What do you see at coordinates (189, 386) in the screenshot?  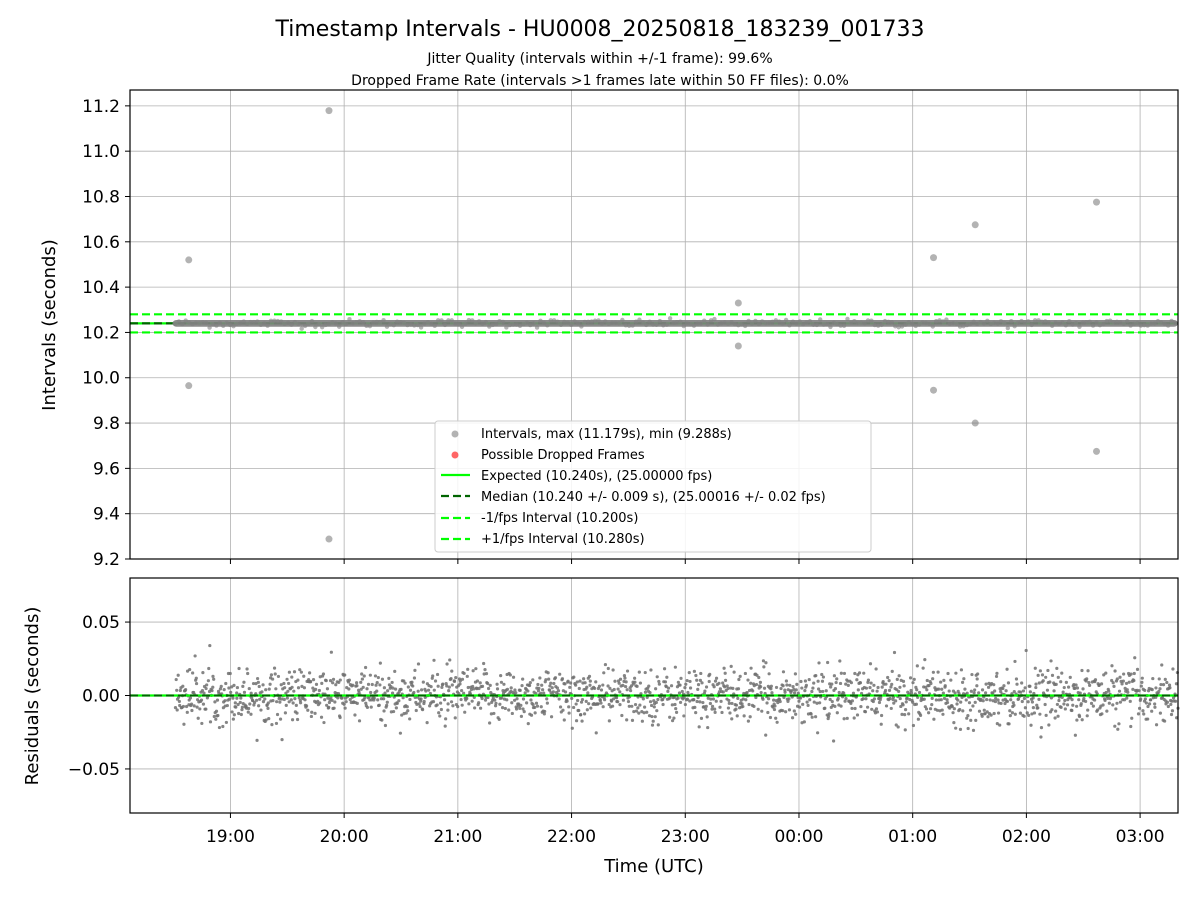 I see `interval-outlier-point` at bounding box center [189, 386].